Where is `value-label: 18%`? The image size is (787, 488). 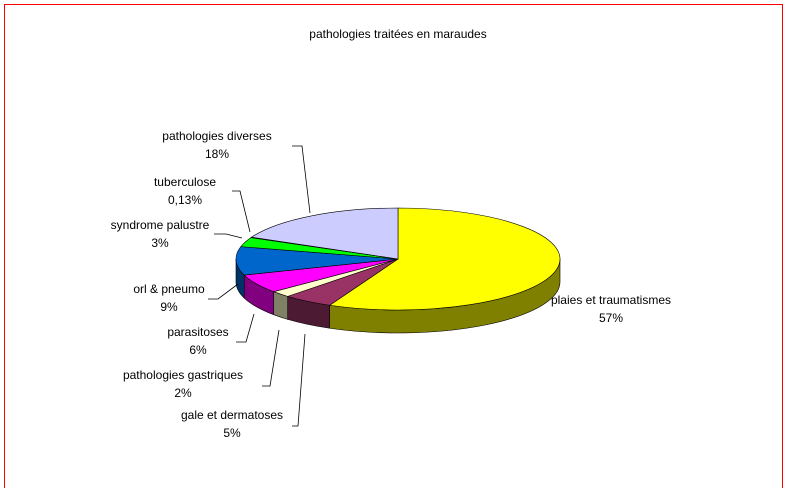 value-label: 18% is located at coordinates (217, 154).